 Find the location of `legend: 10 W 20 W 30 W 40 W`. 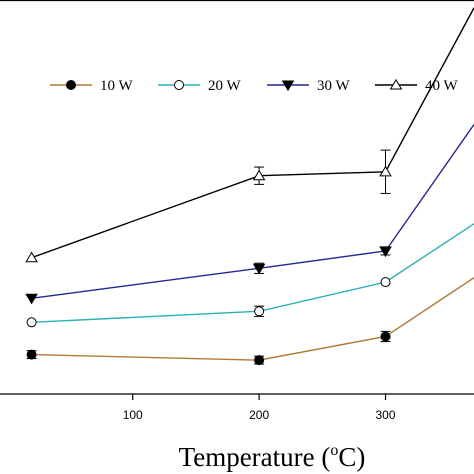

legend: 10 W 20 W 30 W 40 W is located at coordinates (254, 86).